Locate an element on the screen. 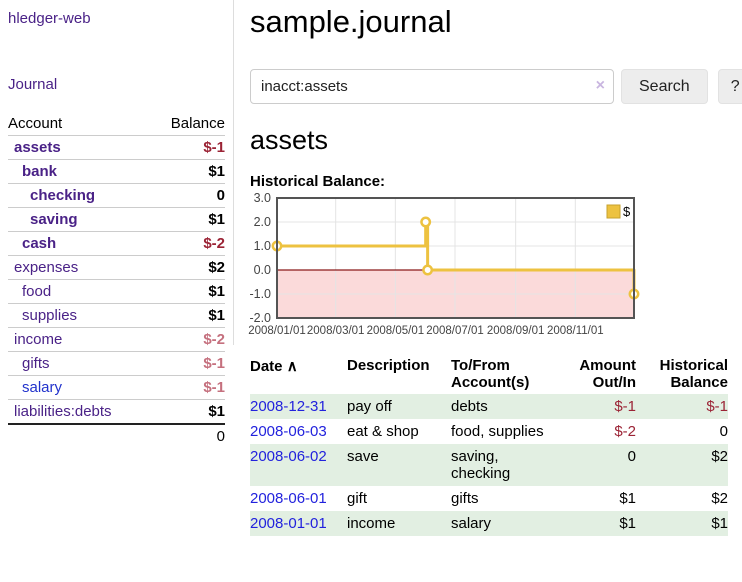  app-title-link: hledger-web is located at coordinates (49, 18).